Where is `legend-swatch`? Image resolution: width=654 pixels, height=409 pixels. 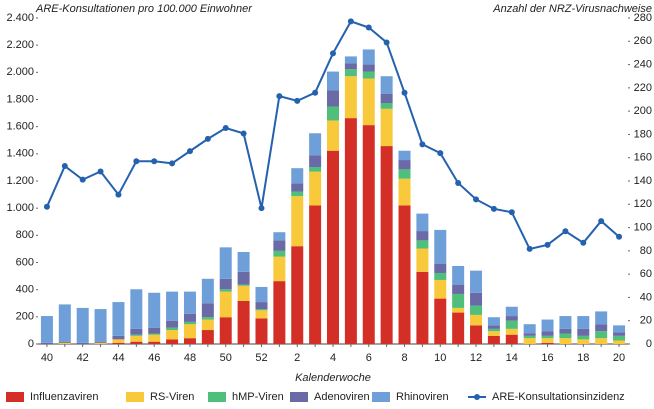 legend-swatch is located at coordinates (381, 397).